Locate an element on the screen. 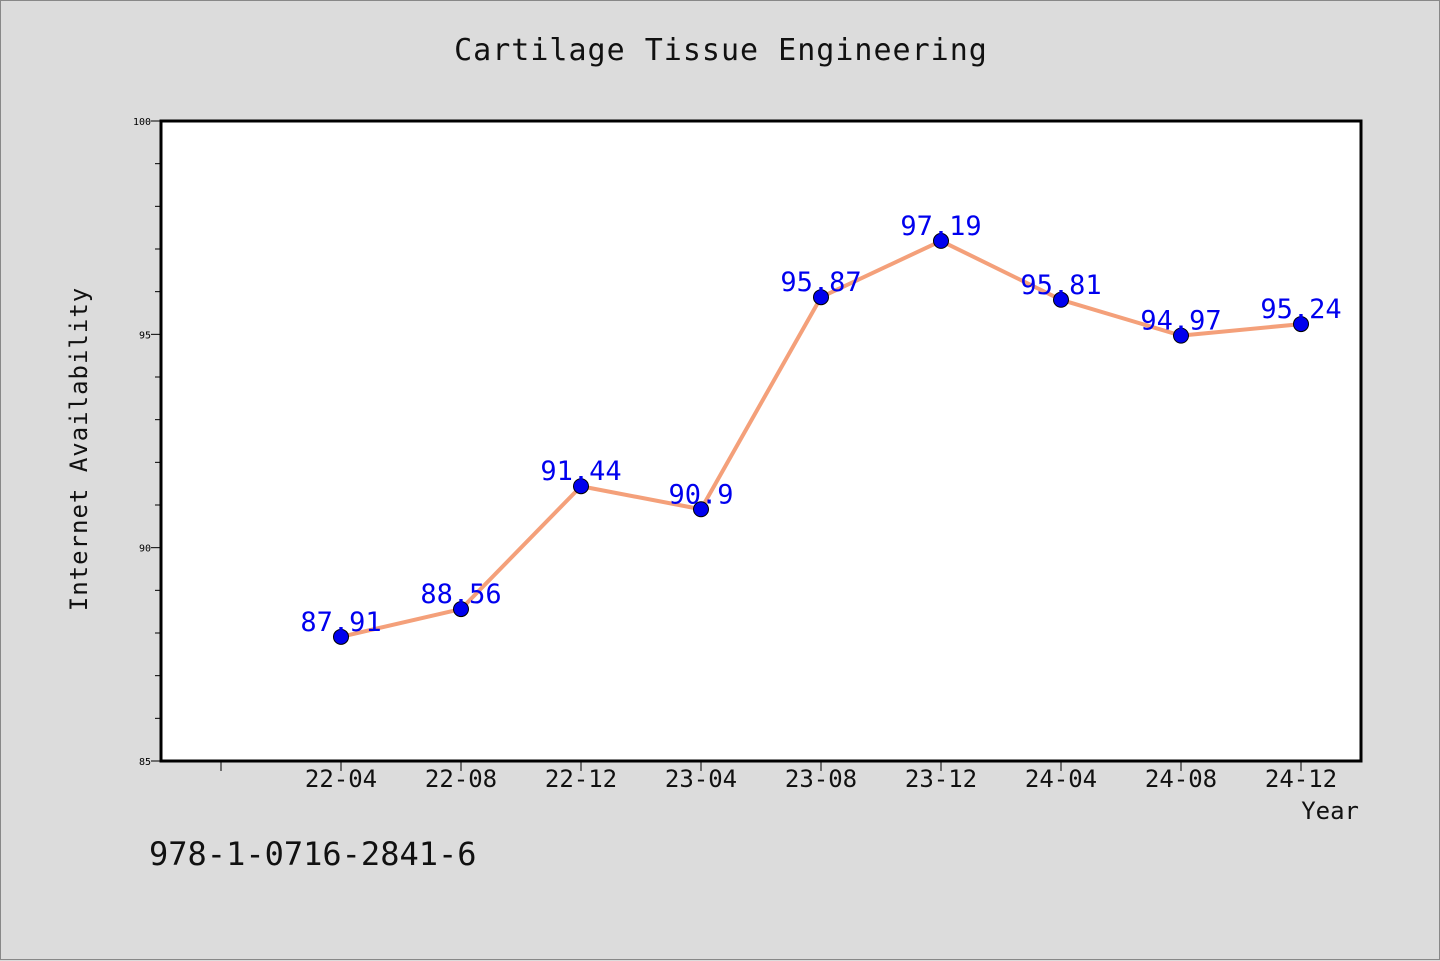  data-label: 95.81 is located at coordinates (1060, 285).